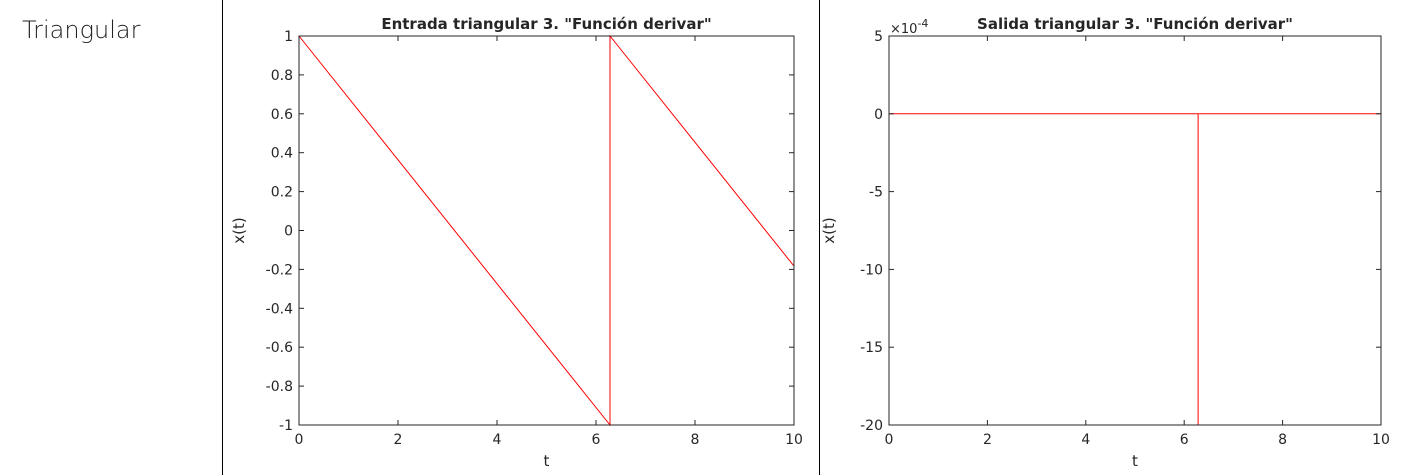  Describe the element at coordinates (871, 426) in the screenshot. I see `y-tick-label: -20` at that location.